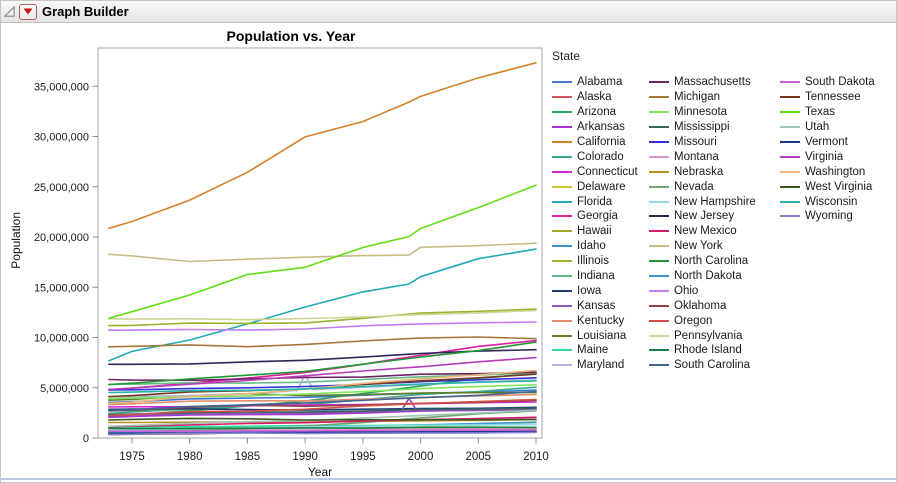  Describe the element at coordinates (322, 315) in the screenshot. I see `series-line-pennsylvania` at that location.